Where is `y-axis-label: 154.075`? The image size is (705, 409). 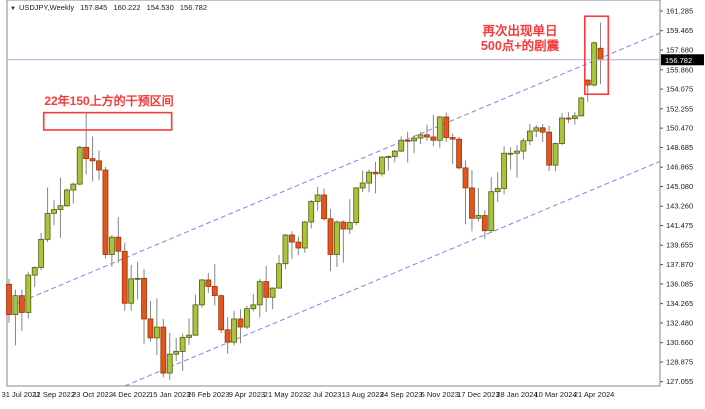 y-axis-label: 154.075 is located at coordinates (679, 89).